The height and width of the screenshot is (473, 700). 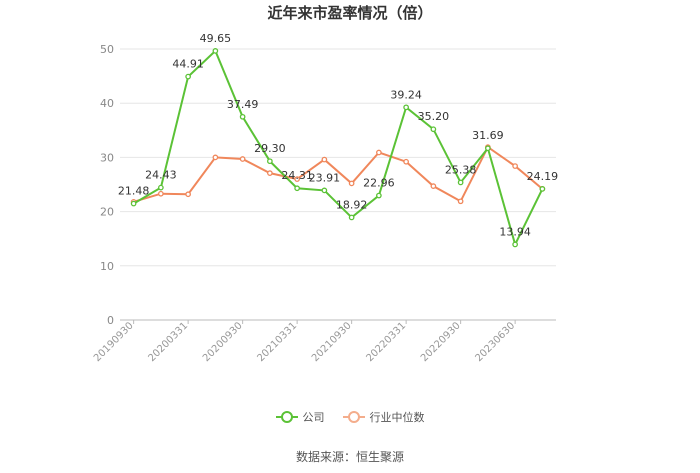 I want to click on legend: 公司 行业中位数, so click(x=350, y=417).